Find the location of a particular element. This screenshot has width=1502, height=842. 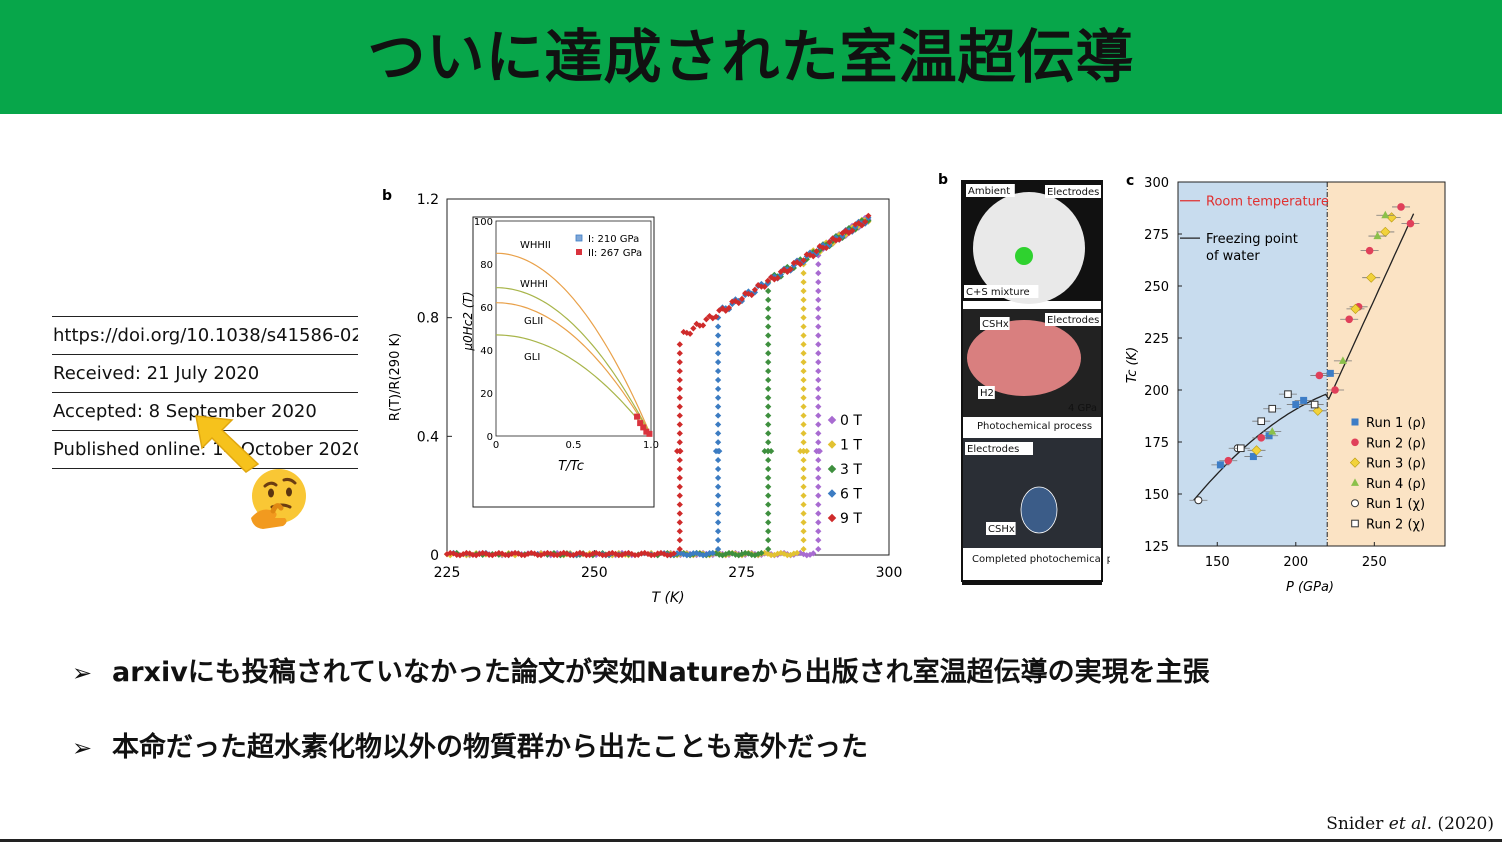

x-tick-label: 150 is located at coordinates (1217, 562).